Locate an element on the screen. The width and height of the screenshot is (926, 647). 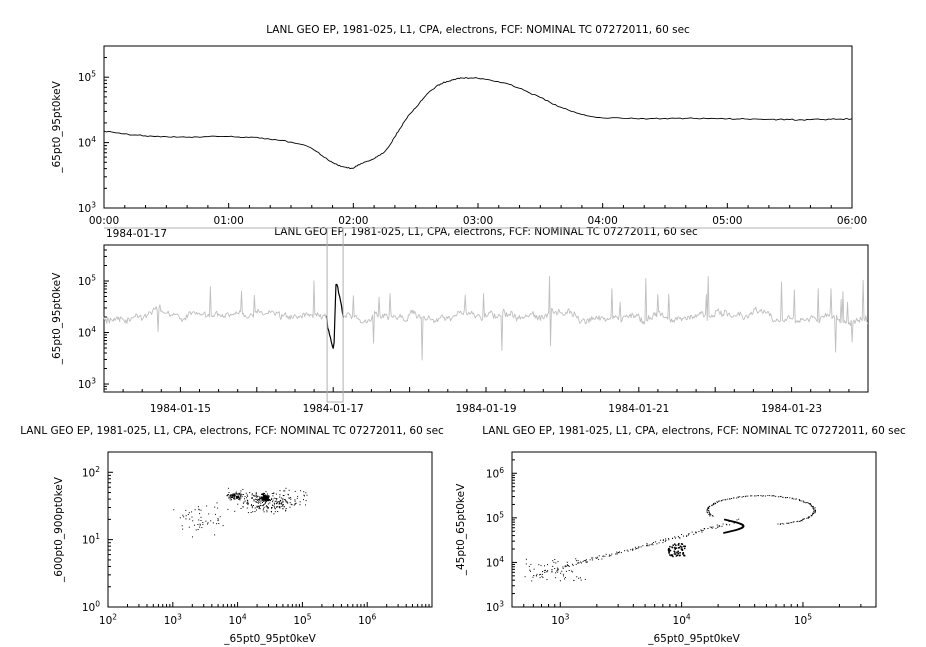
panel-detail-xtick: 03:00 is located at coordinates (478, 221).